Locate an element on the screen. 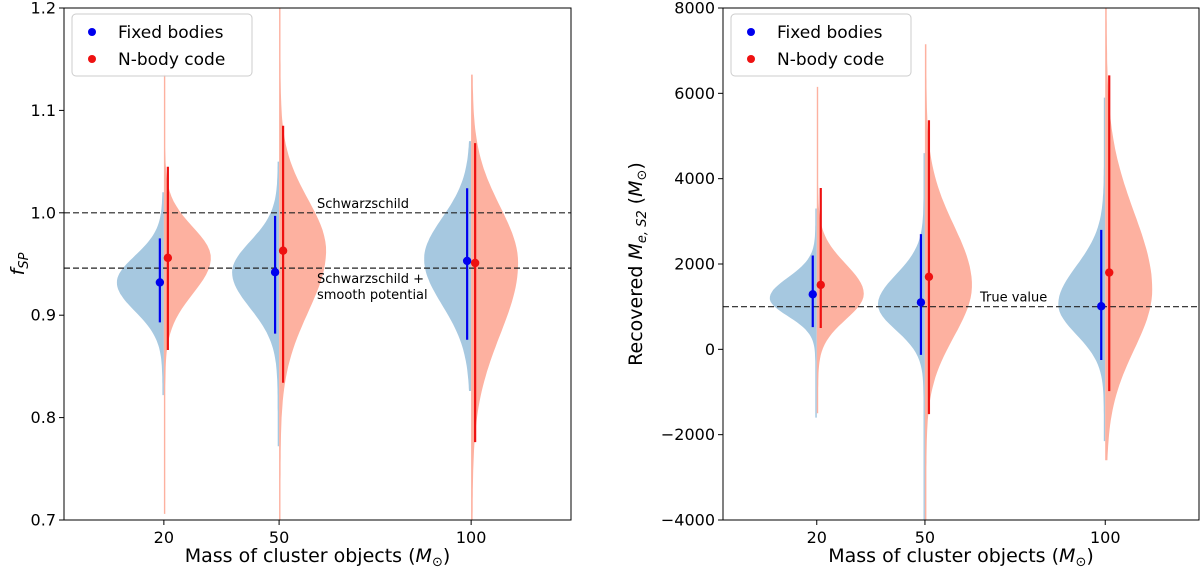 The width and height of the screenshot is (1200, 569). y-axis-label: fSP is located at coordinates (19, 263).